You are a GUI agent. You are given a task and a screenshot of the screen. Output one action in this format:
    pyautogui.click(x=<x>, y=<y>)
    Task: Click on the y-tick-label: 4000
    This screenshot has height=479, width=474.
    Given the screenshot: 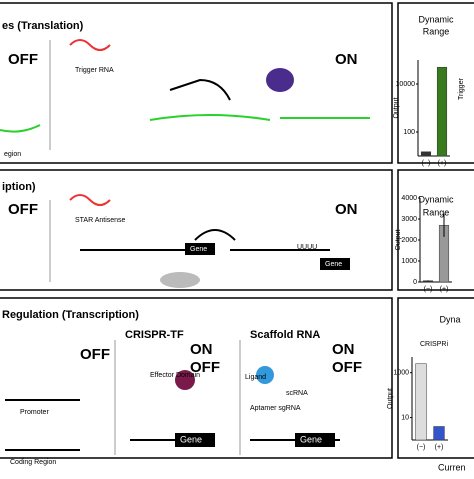 What is the action you would take?
    pyautogui.click(x=409, y=198)
    